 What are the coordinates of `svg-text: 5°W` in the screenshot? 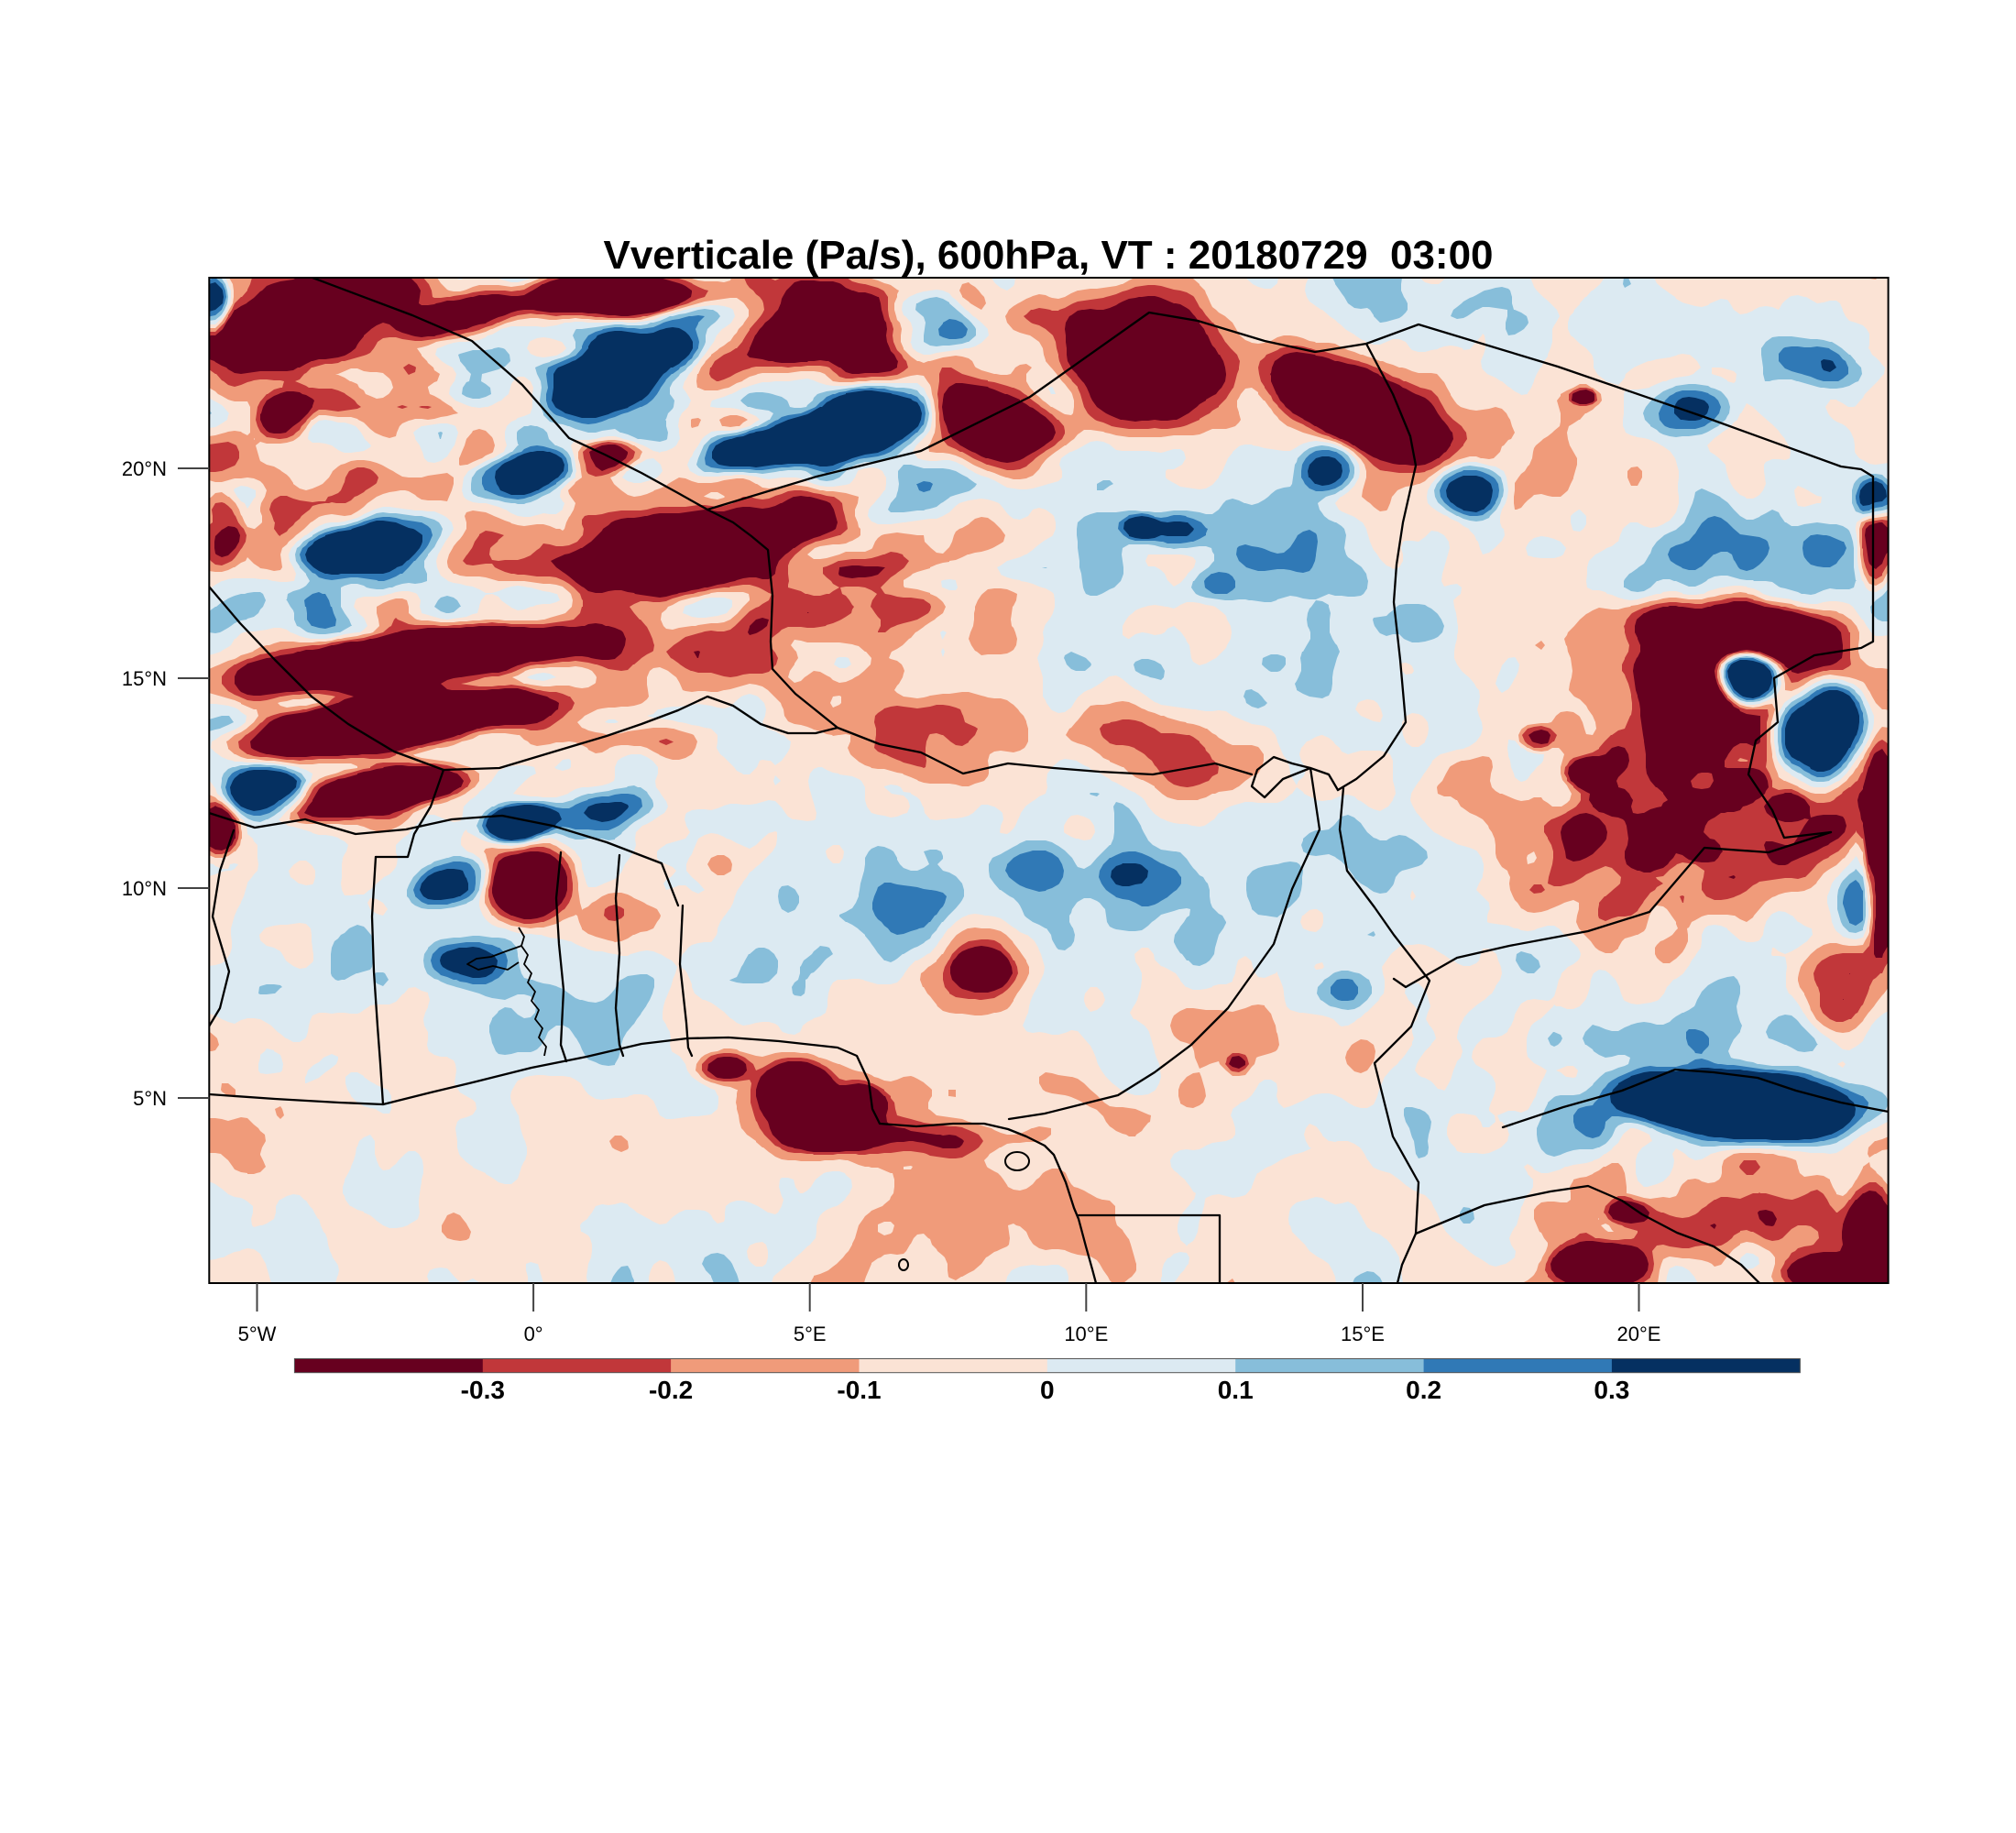 It's located at (257, 1334).